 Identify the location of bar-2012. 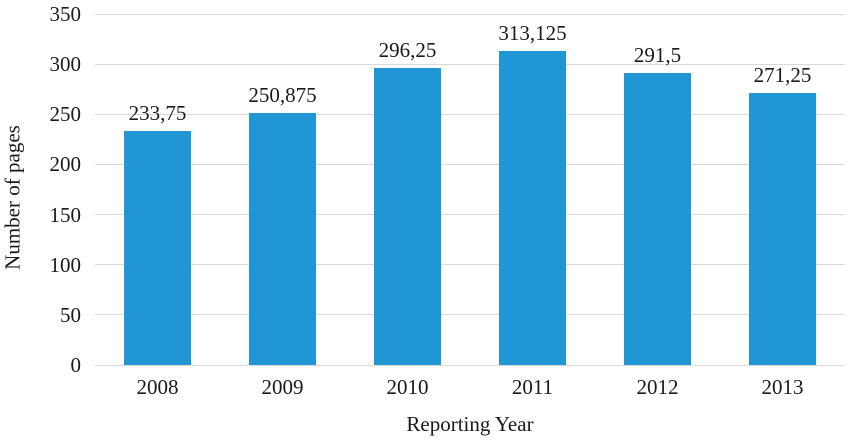
(657, 218).